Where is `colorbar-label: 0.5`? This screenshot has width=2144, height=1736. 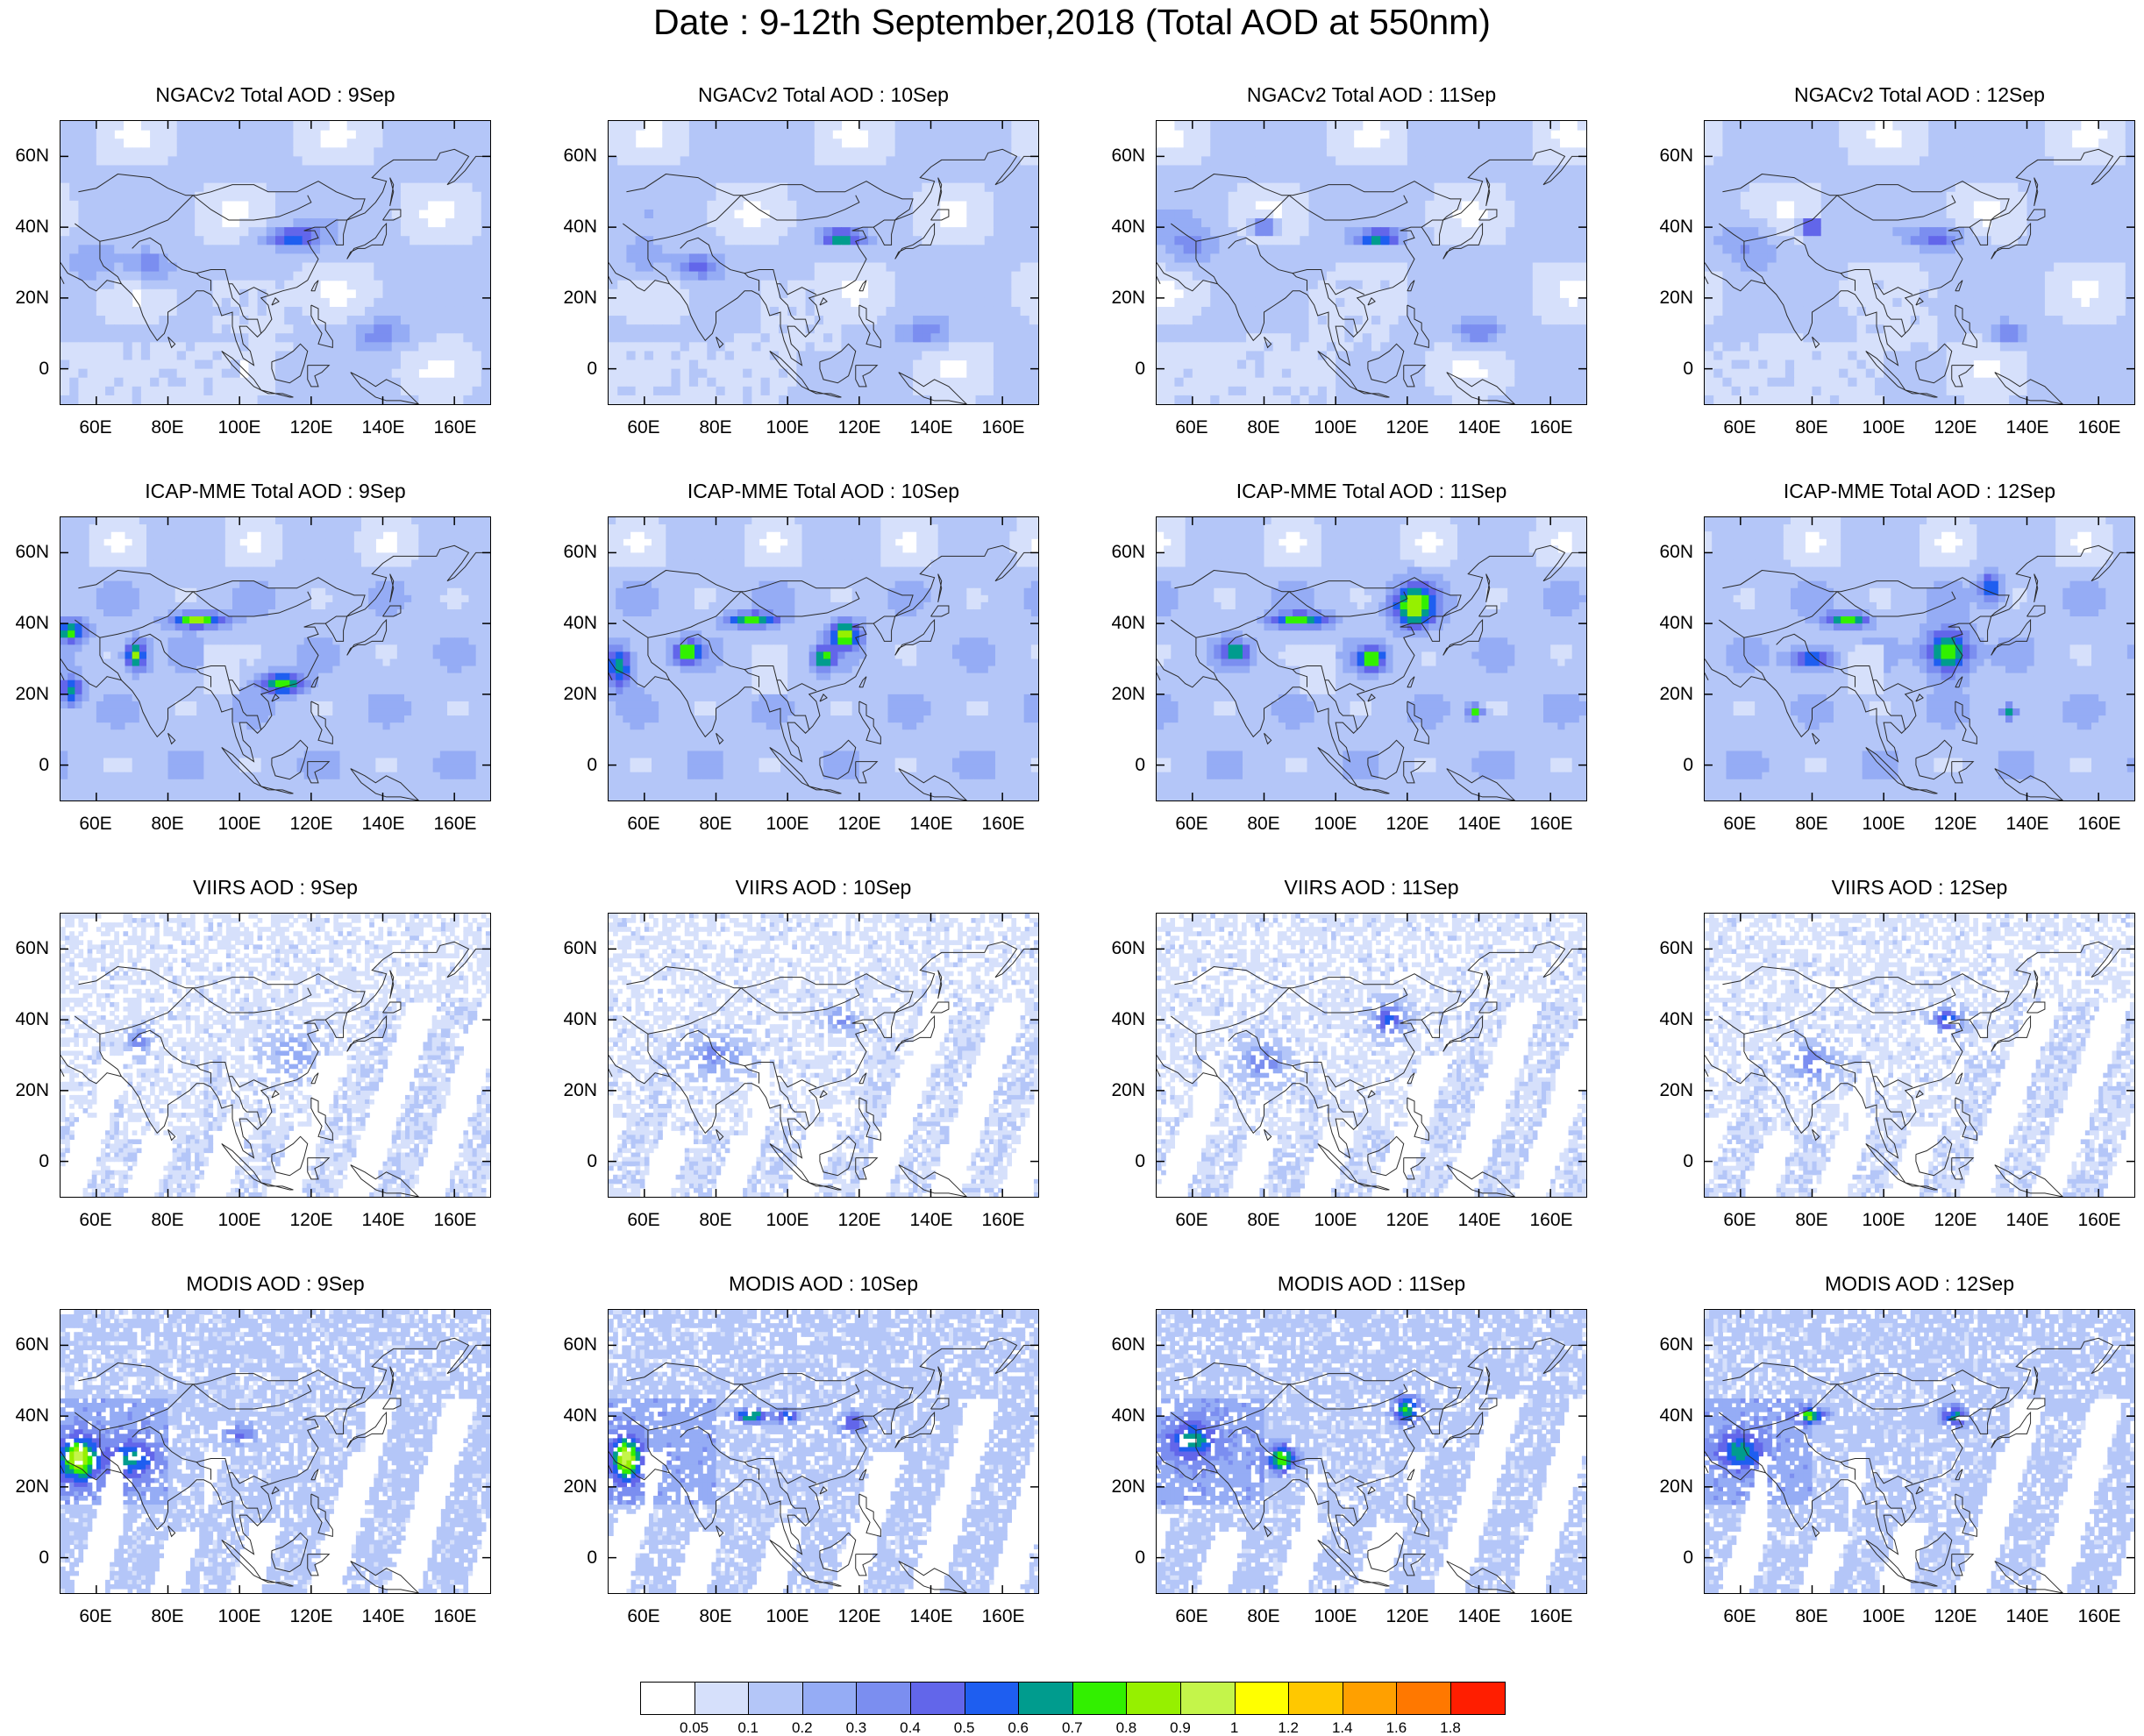 colorbar-label: 0.5 is located at coordinates (964, 1728).